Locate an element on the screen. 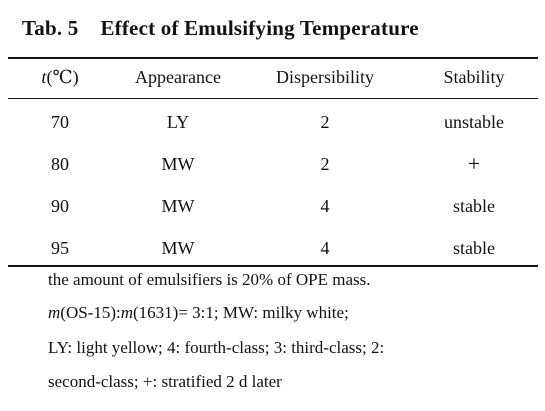  row-4-stability: stable is located at coordinates (474, 248).